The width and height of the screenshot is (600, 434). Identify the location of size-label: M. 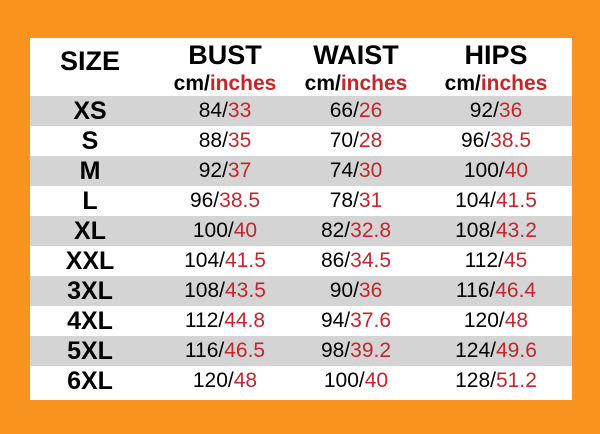
(90, 171).